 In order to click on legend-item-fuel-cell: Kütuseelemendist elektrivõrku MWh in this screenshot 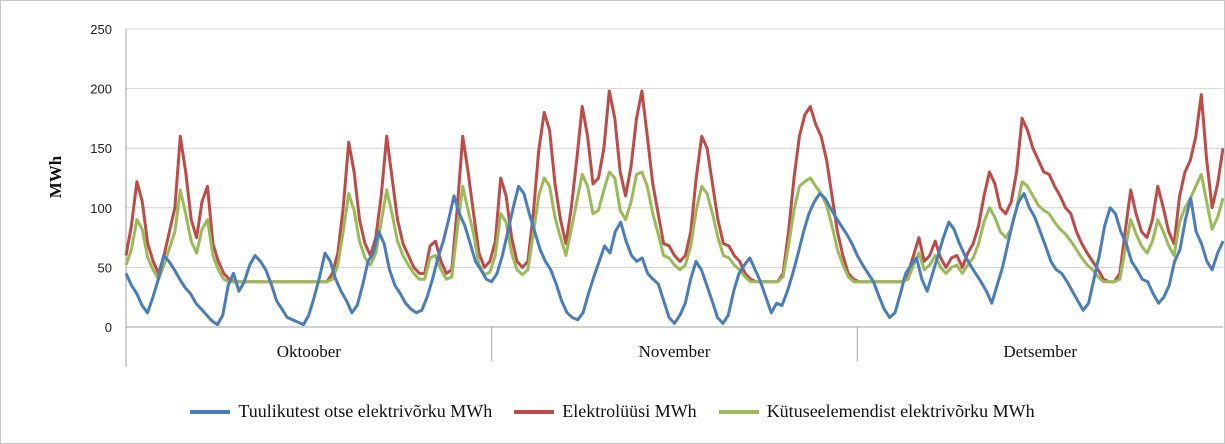, I will do `click(876, 411)`.